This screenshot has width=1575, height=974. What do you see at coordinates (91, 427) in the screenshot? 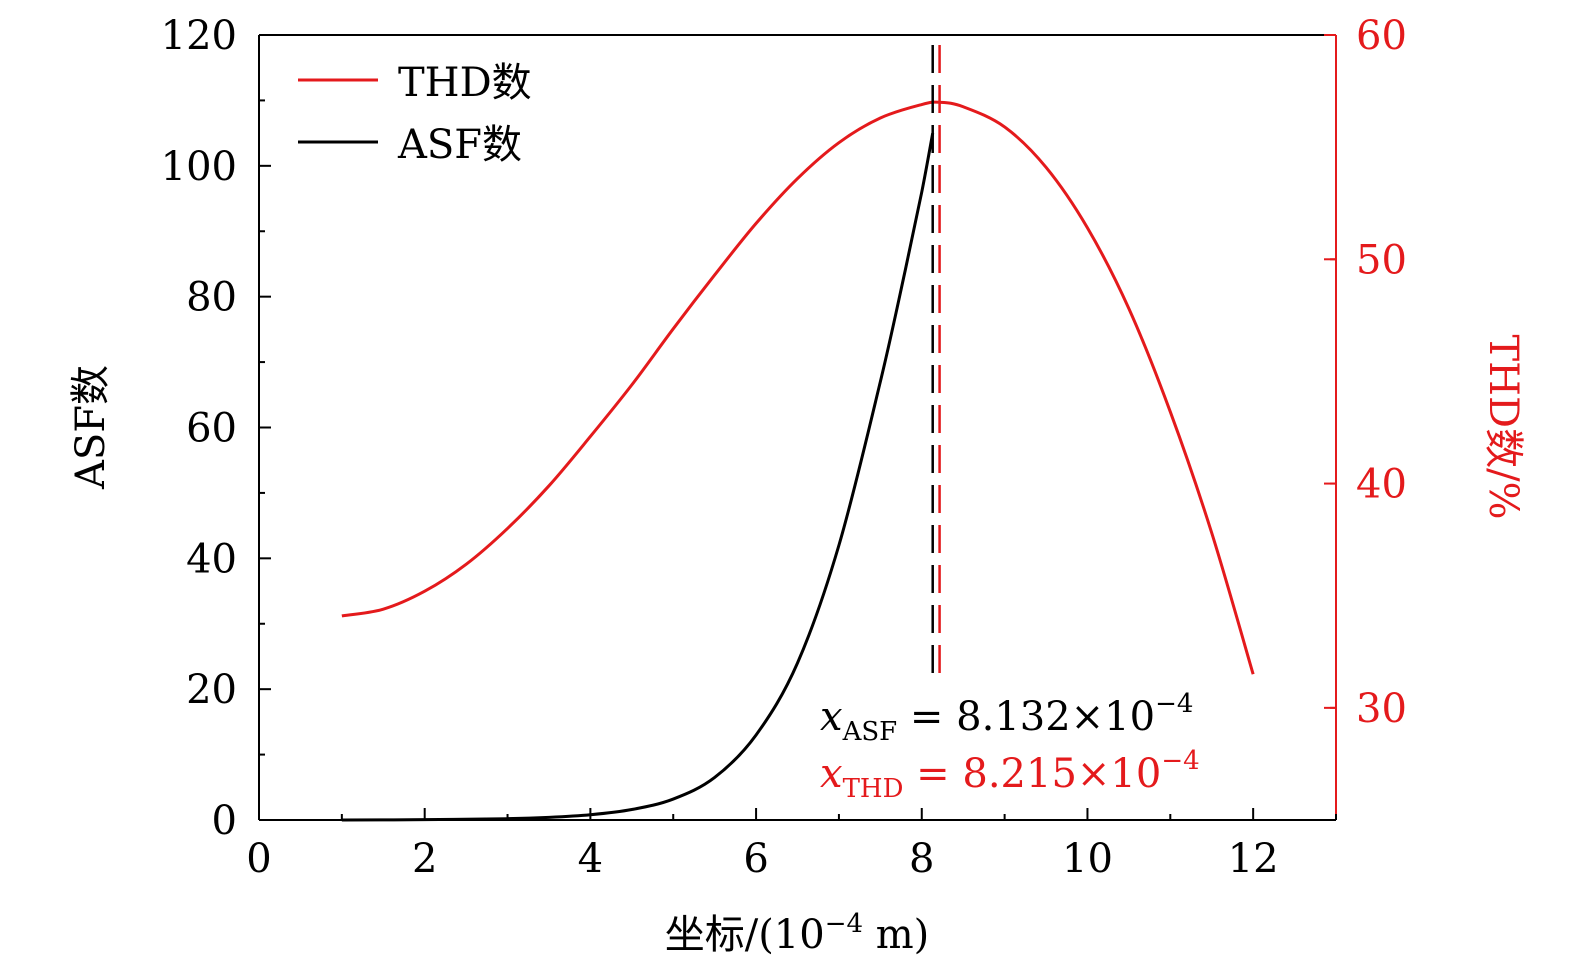
I see `y-axis-left-title: ASF数` at bounding box center [91, 427].